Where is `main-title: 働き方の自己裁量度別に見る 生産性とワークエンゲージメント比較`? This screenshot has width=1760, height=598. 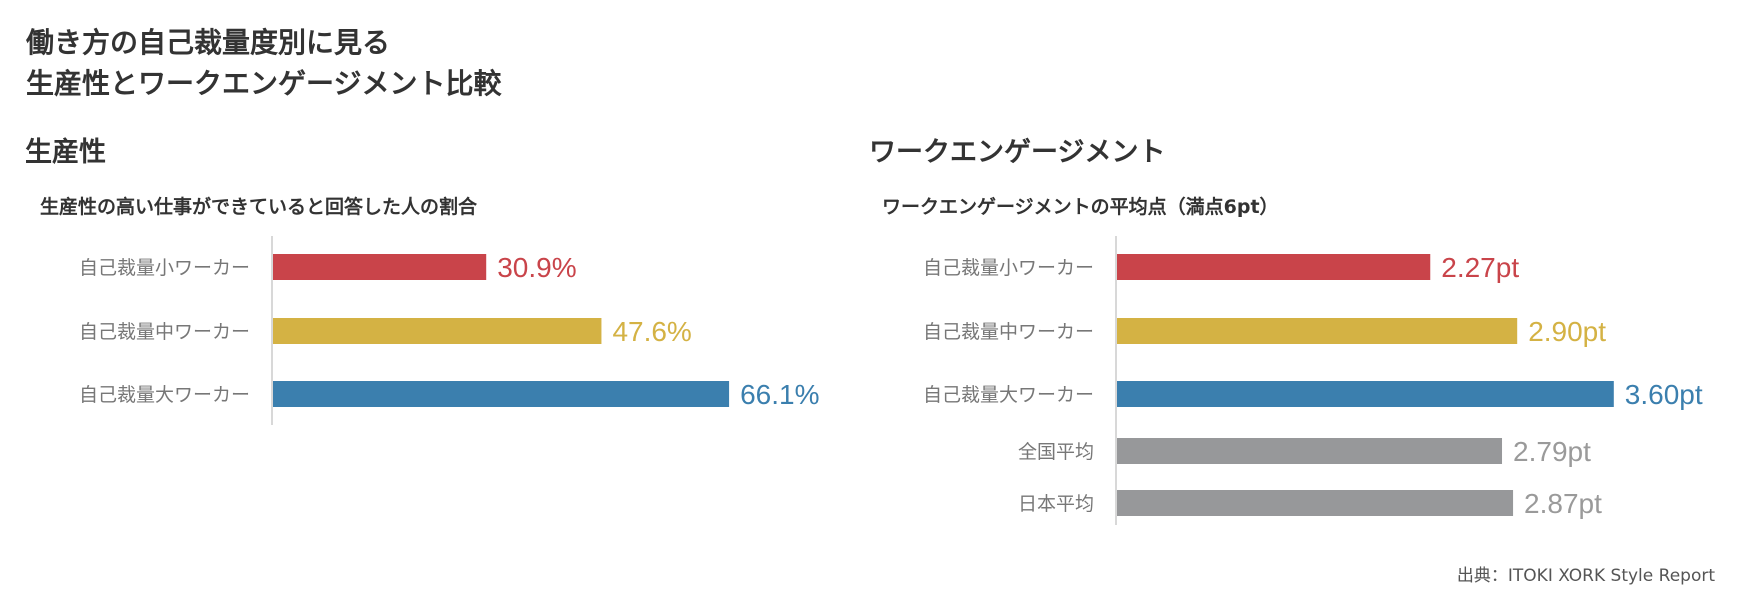
main-title: 働き方の自己裁量度別に見る 生産性とワークエンゲージメント比較 is located at coordinates (263, 63).